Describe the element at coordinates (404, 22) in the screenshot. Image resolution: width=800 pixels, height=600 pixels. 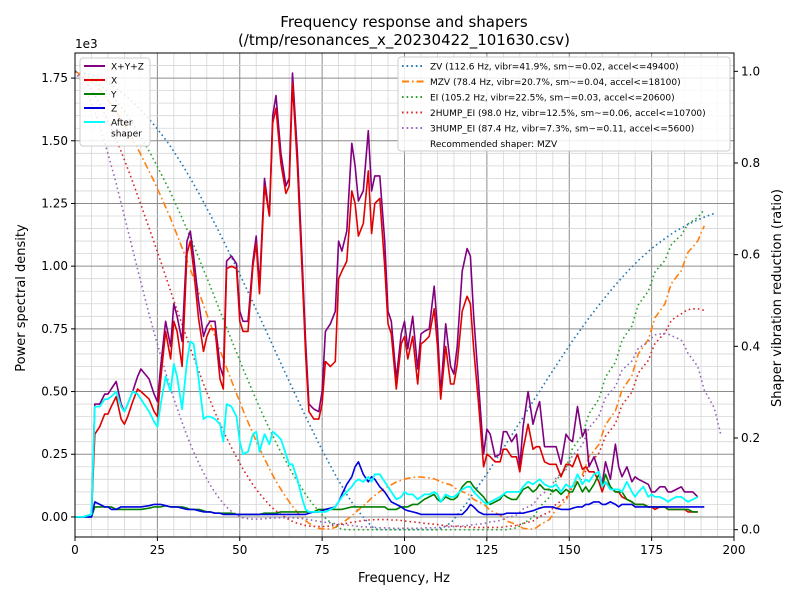
I see `chart-title: Frequency response and shapers` at that location.